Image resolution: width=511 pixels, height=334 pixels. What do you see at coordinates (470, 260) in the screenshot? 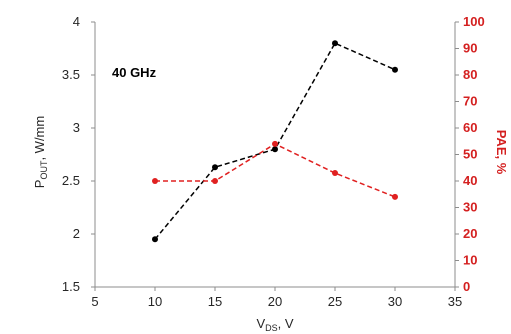
I see `right-tick-label: 10` at bounding box center [470, 260].